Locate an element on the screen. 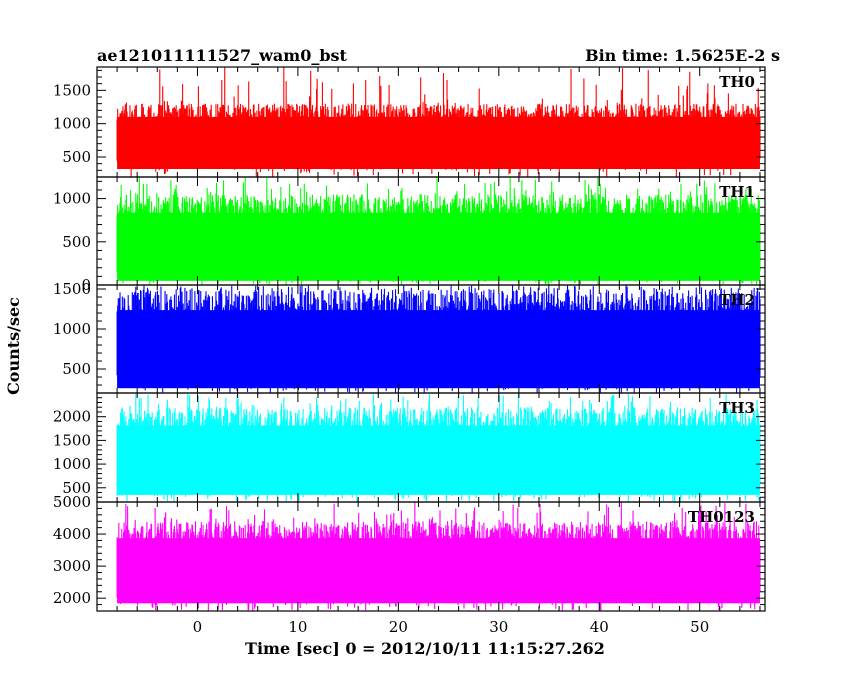 This screenshot has width=850, height=680. panel-label: TH2 is located at coordinates (737, 300).